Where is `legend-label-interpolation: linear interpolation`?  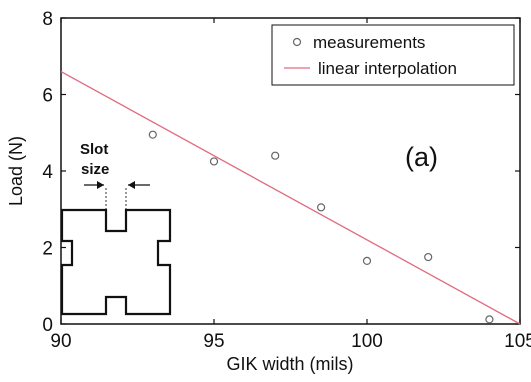
legend-label-interpolation: linear interpolation is located at coordinates (387, 68).